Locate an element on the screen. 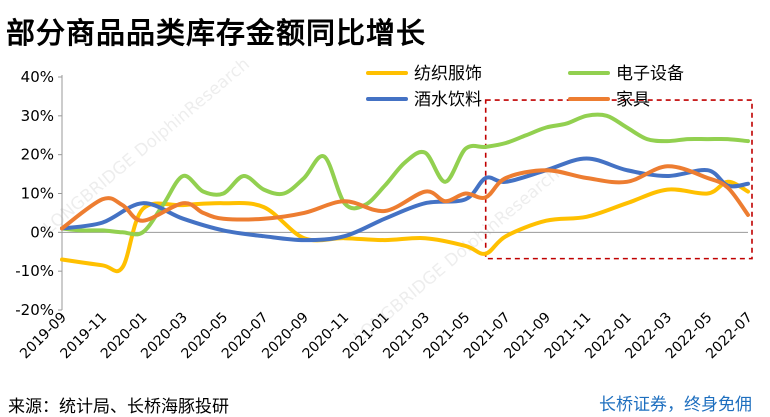 This screenshot has width=770, height=417. y-tick-label: 20% is located at coordinates (37, 155).